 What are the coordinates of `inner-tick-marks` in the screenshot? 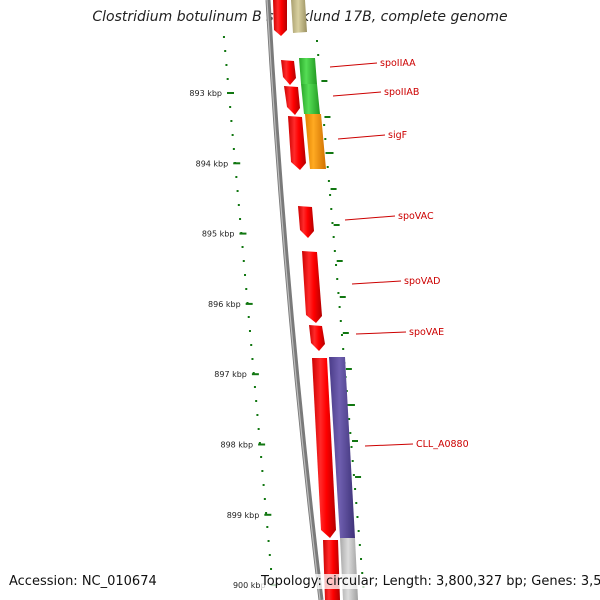 It's located at (247, 303).